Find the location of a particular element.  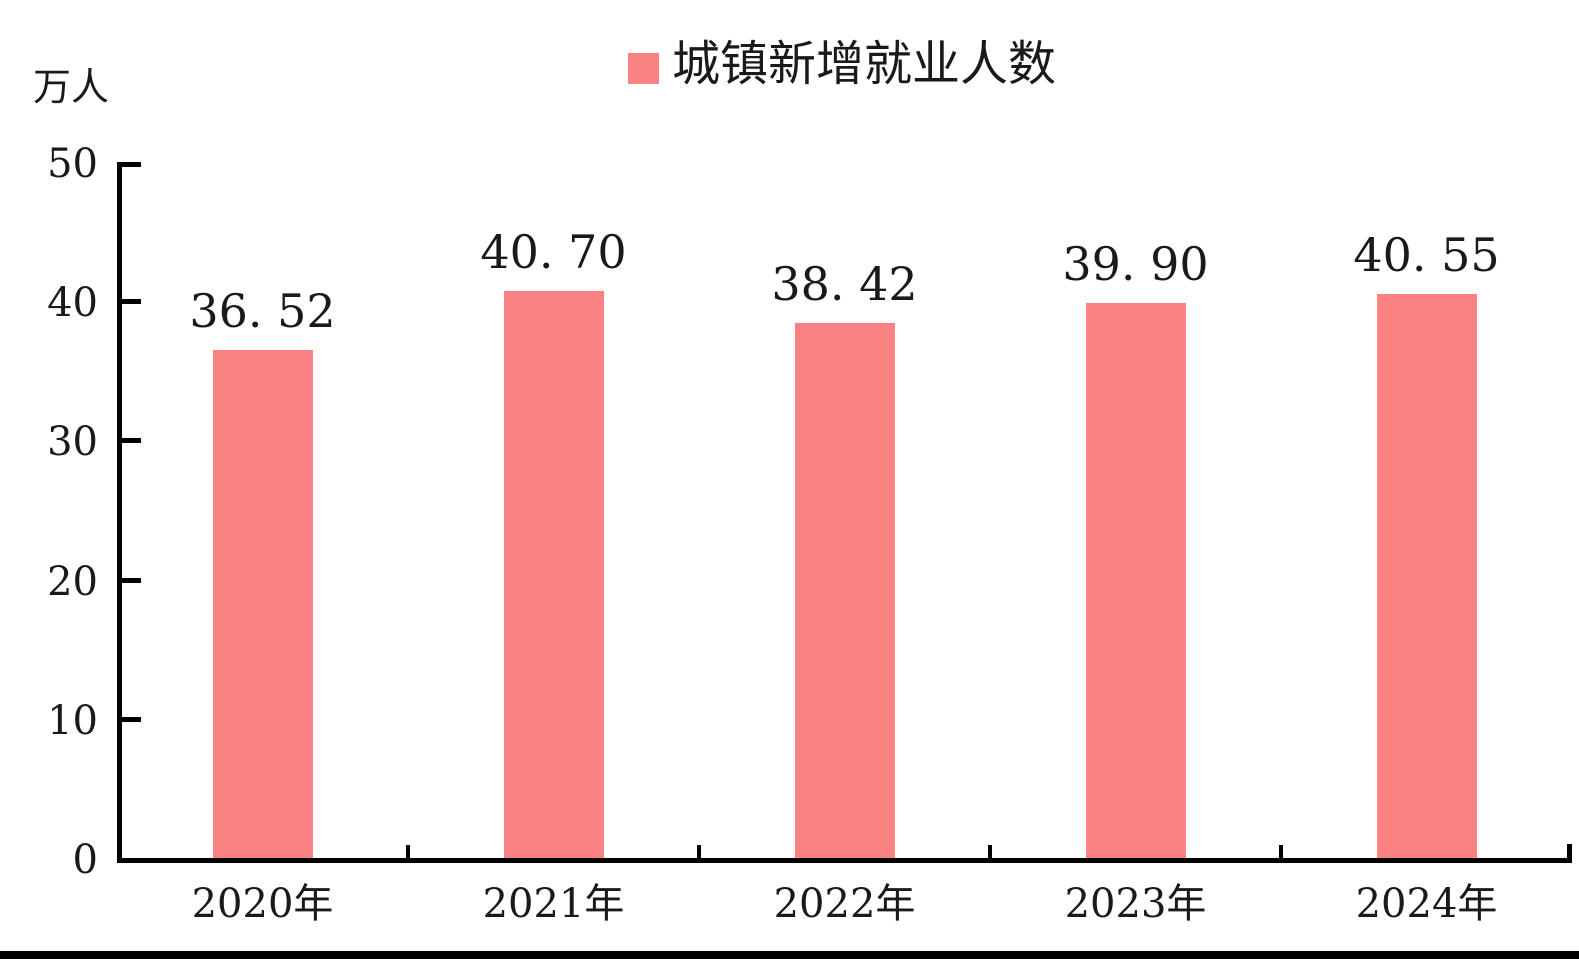

x-category-label: 2020年 is located at coordinates (262, 904).